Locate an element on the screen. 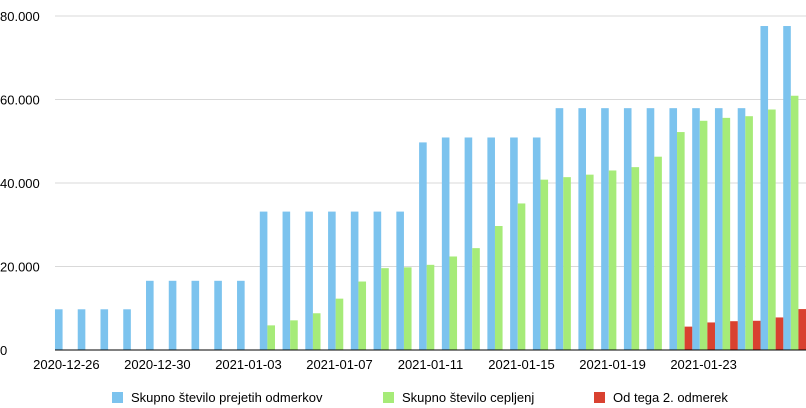 The width and height of the screenshot is (806, 408). y-tick-label: 0 is located at coordinates (3, 350).